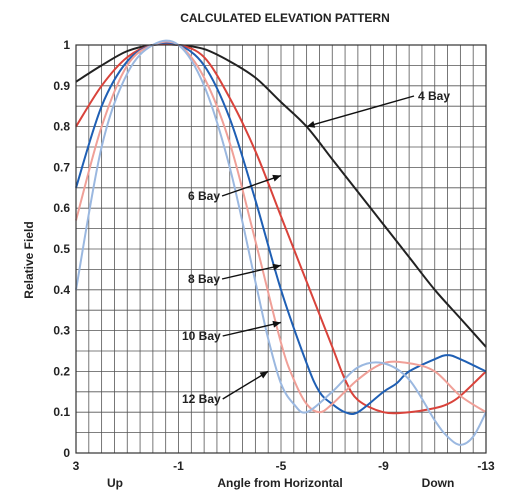  Describe the element at coordinates (204, 279) in the screenshot. I see `annotation-label-8-bay: 8 Bay` at that location.